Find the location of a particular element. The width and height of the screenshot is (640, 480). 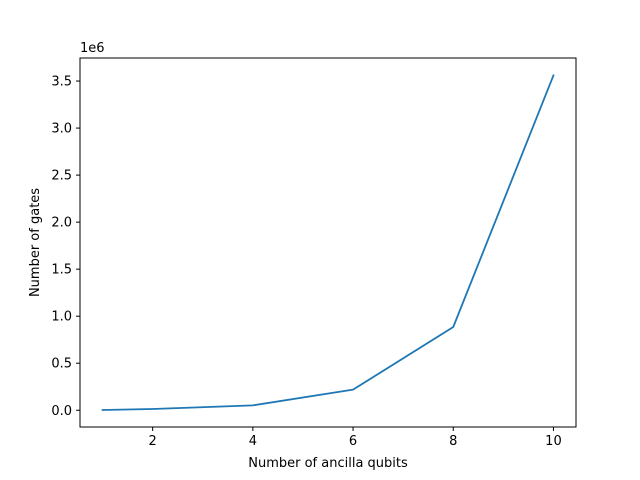

y-axis-offset-label: 1e6 is located at coordinates (92, 48).